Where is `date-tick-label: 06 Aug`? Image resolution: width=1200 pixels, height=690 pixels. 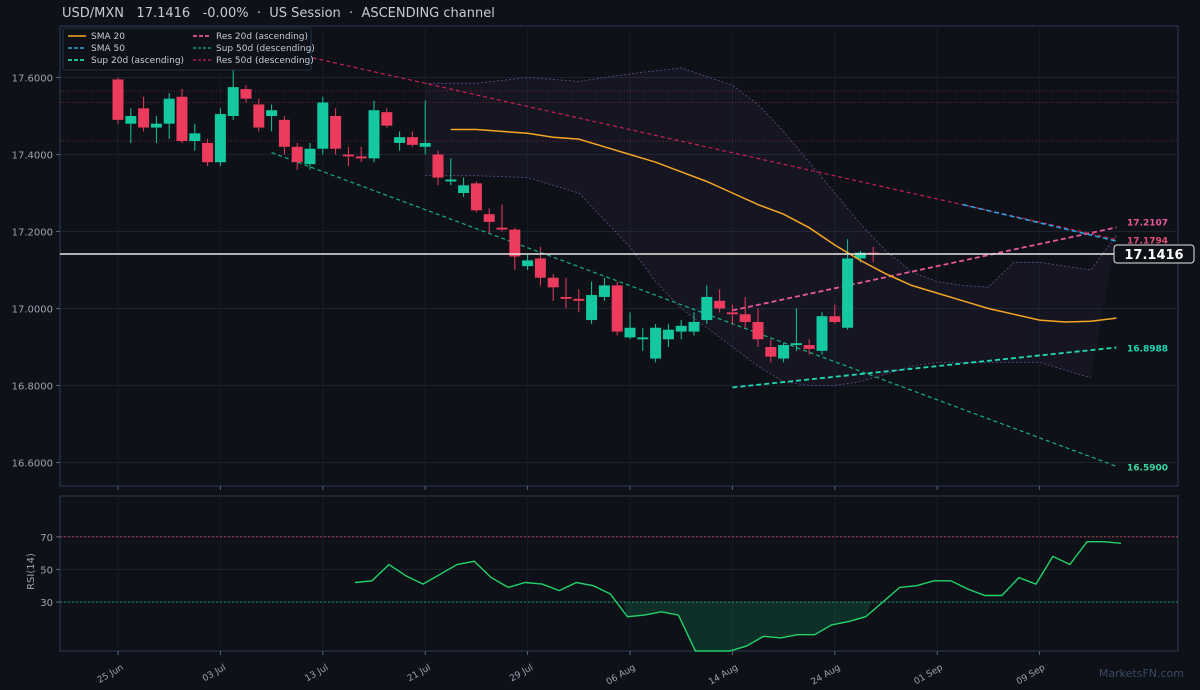 date-tick-label: 06 Aug is located at coordinates (621, 675).